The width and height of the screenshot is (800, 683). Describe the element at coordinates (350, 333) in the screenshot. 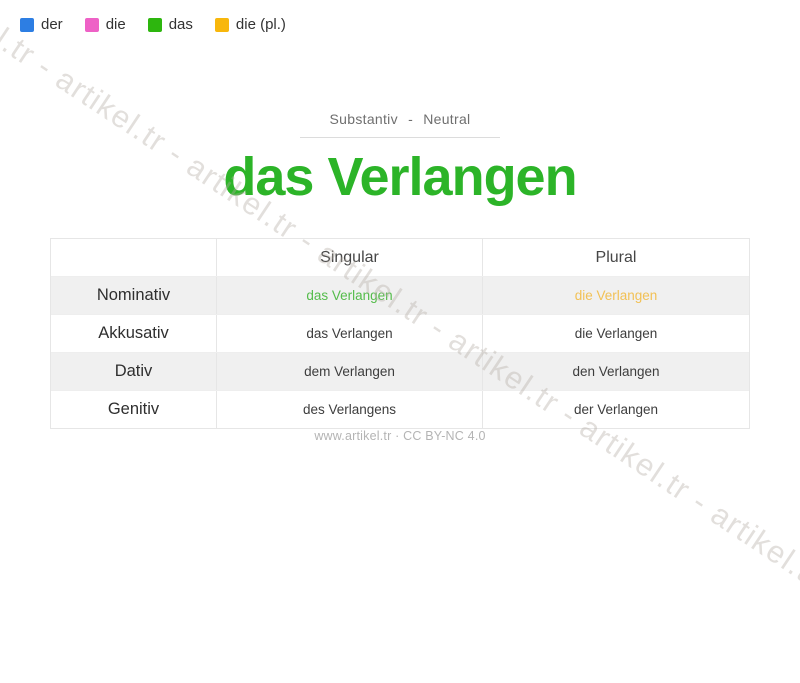

I see `akkusativ-singular-value: das Verlangen` at that location.